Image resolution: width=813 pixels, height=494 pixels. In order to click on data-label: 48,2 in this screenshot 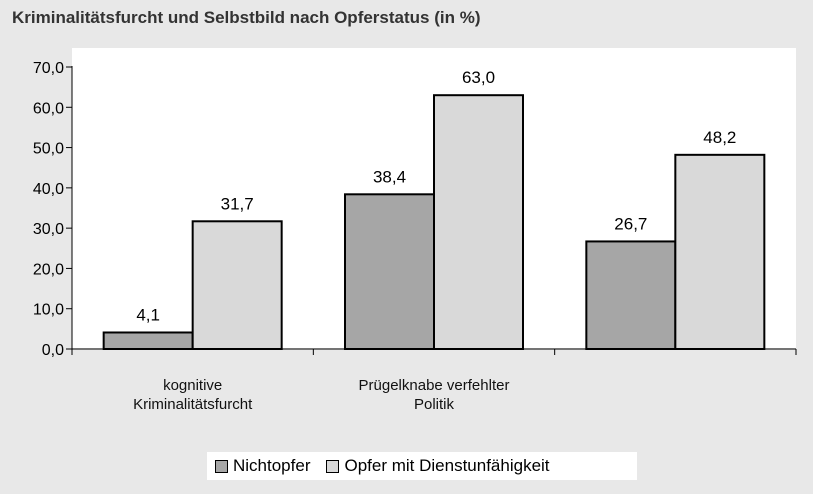, I will do `click(719, 137)`.